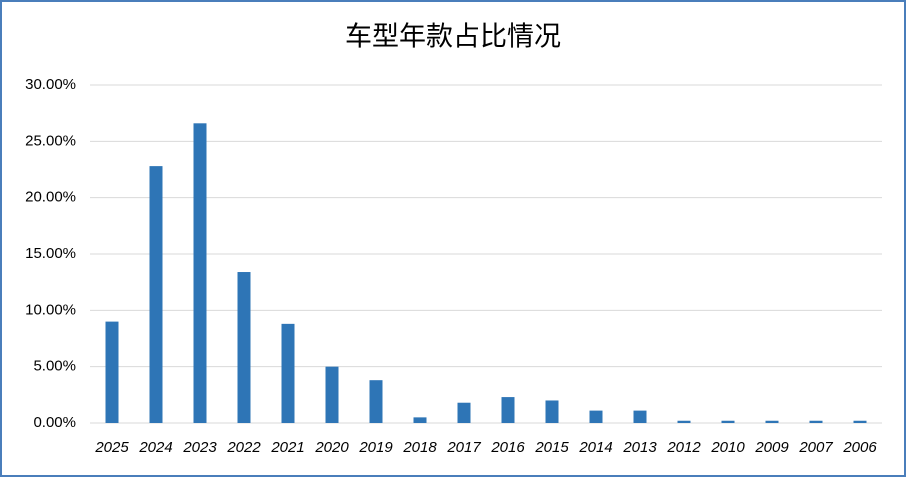  I want to click on x-tick-label: 2023, so click(199, 447).